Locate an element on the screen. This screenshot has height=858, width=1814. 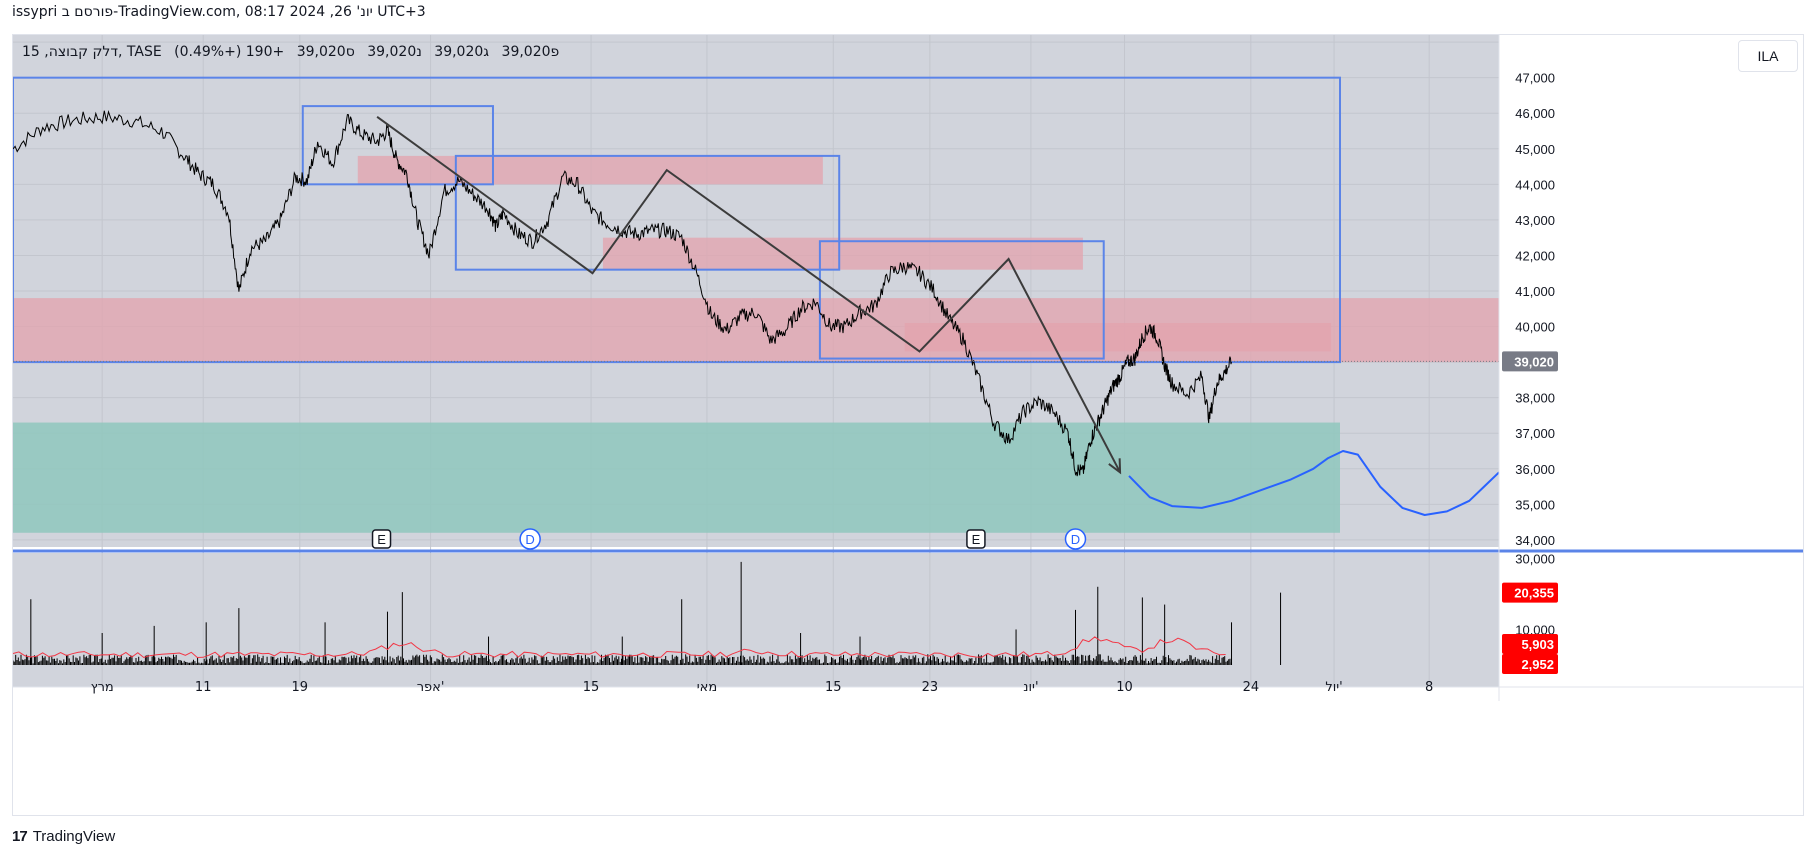
legend-close: ס39,020 is located at coordinates (325, 52).